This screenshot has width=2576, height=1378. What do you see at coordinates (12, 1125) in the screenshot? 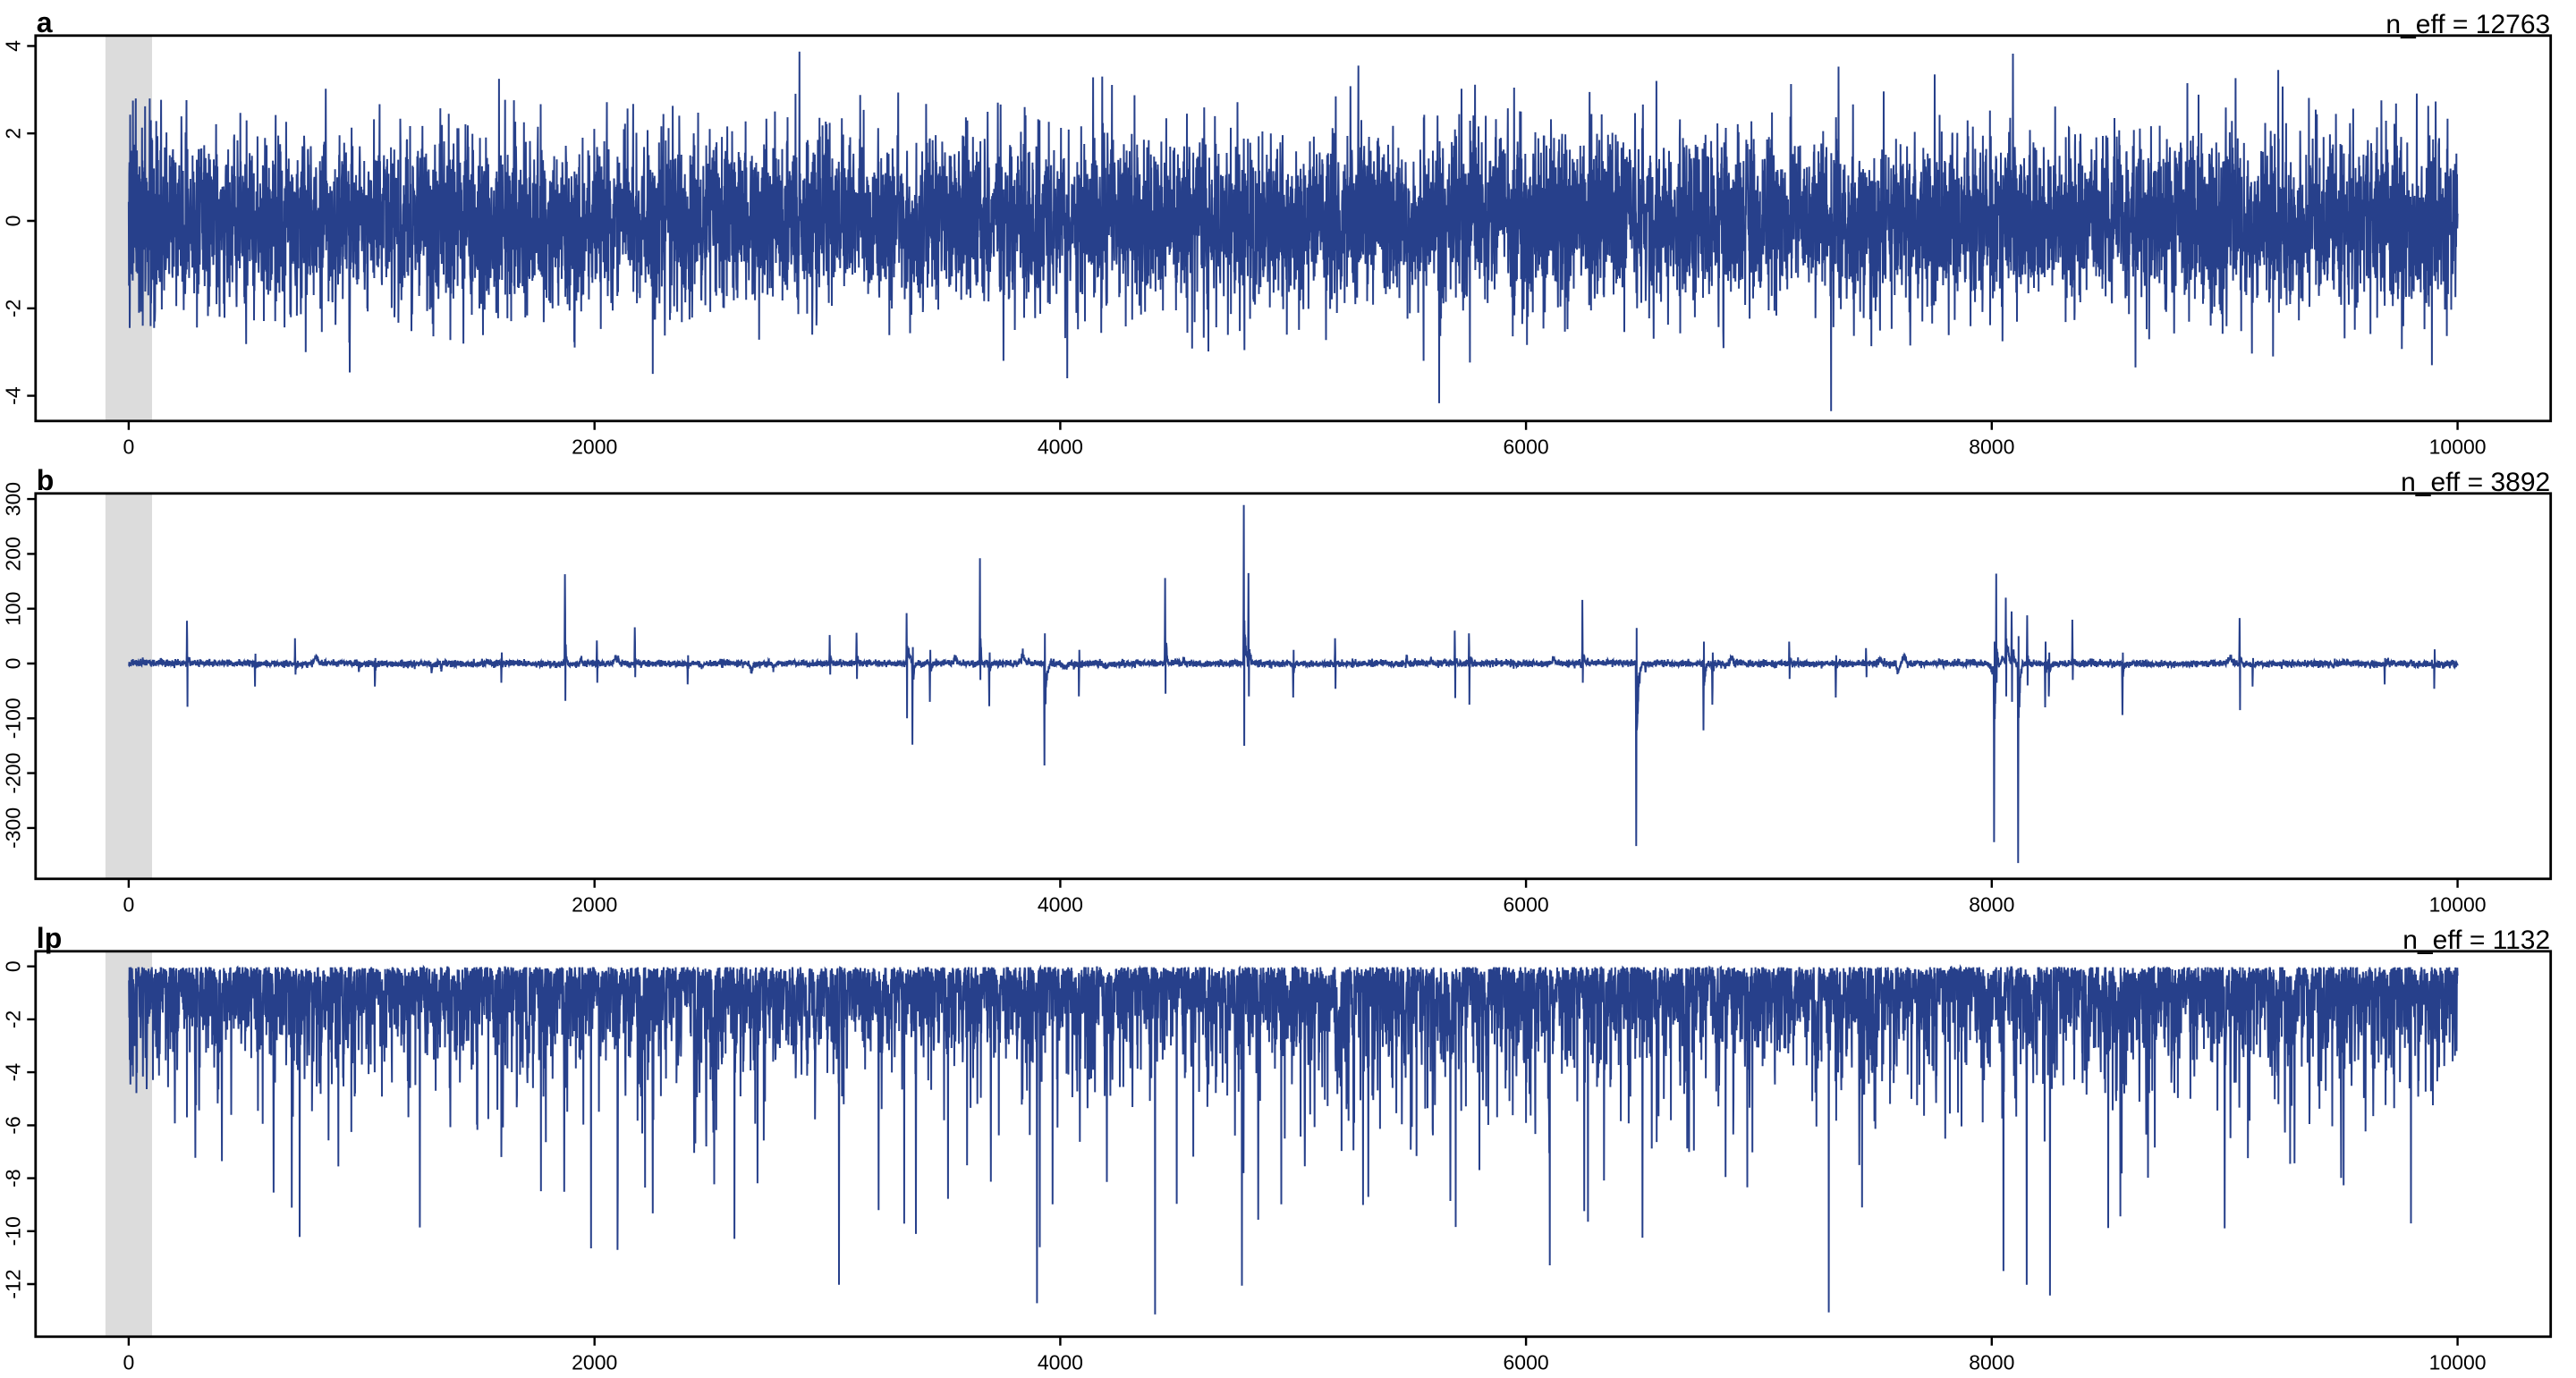
I see `svg-text: -6` at bounding box center [12, 1125].